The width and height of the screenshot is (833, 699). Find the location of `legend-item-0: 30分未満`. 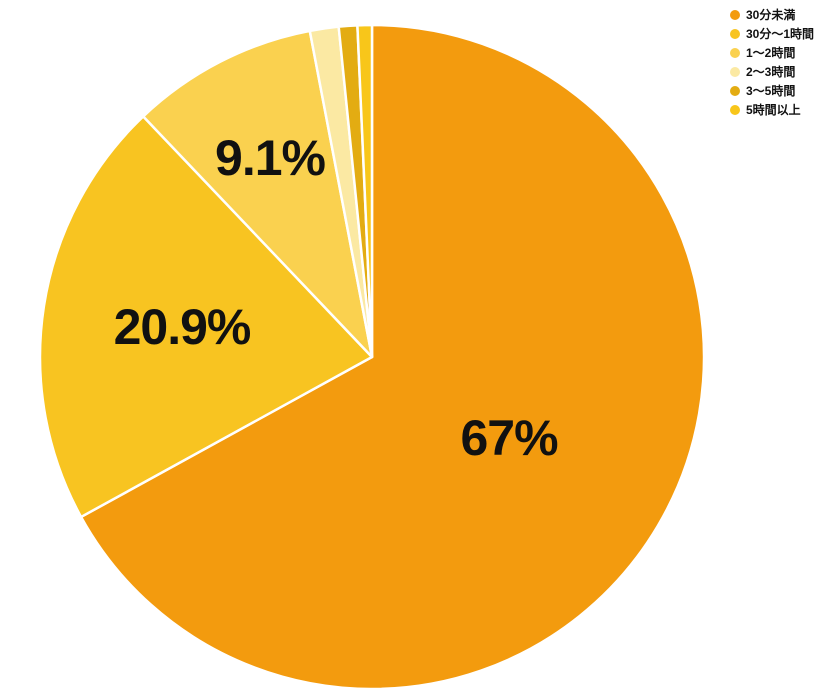

legend-item-0: 30分未満 is located at coordinates (772, 15).